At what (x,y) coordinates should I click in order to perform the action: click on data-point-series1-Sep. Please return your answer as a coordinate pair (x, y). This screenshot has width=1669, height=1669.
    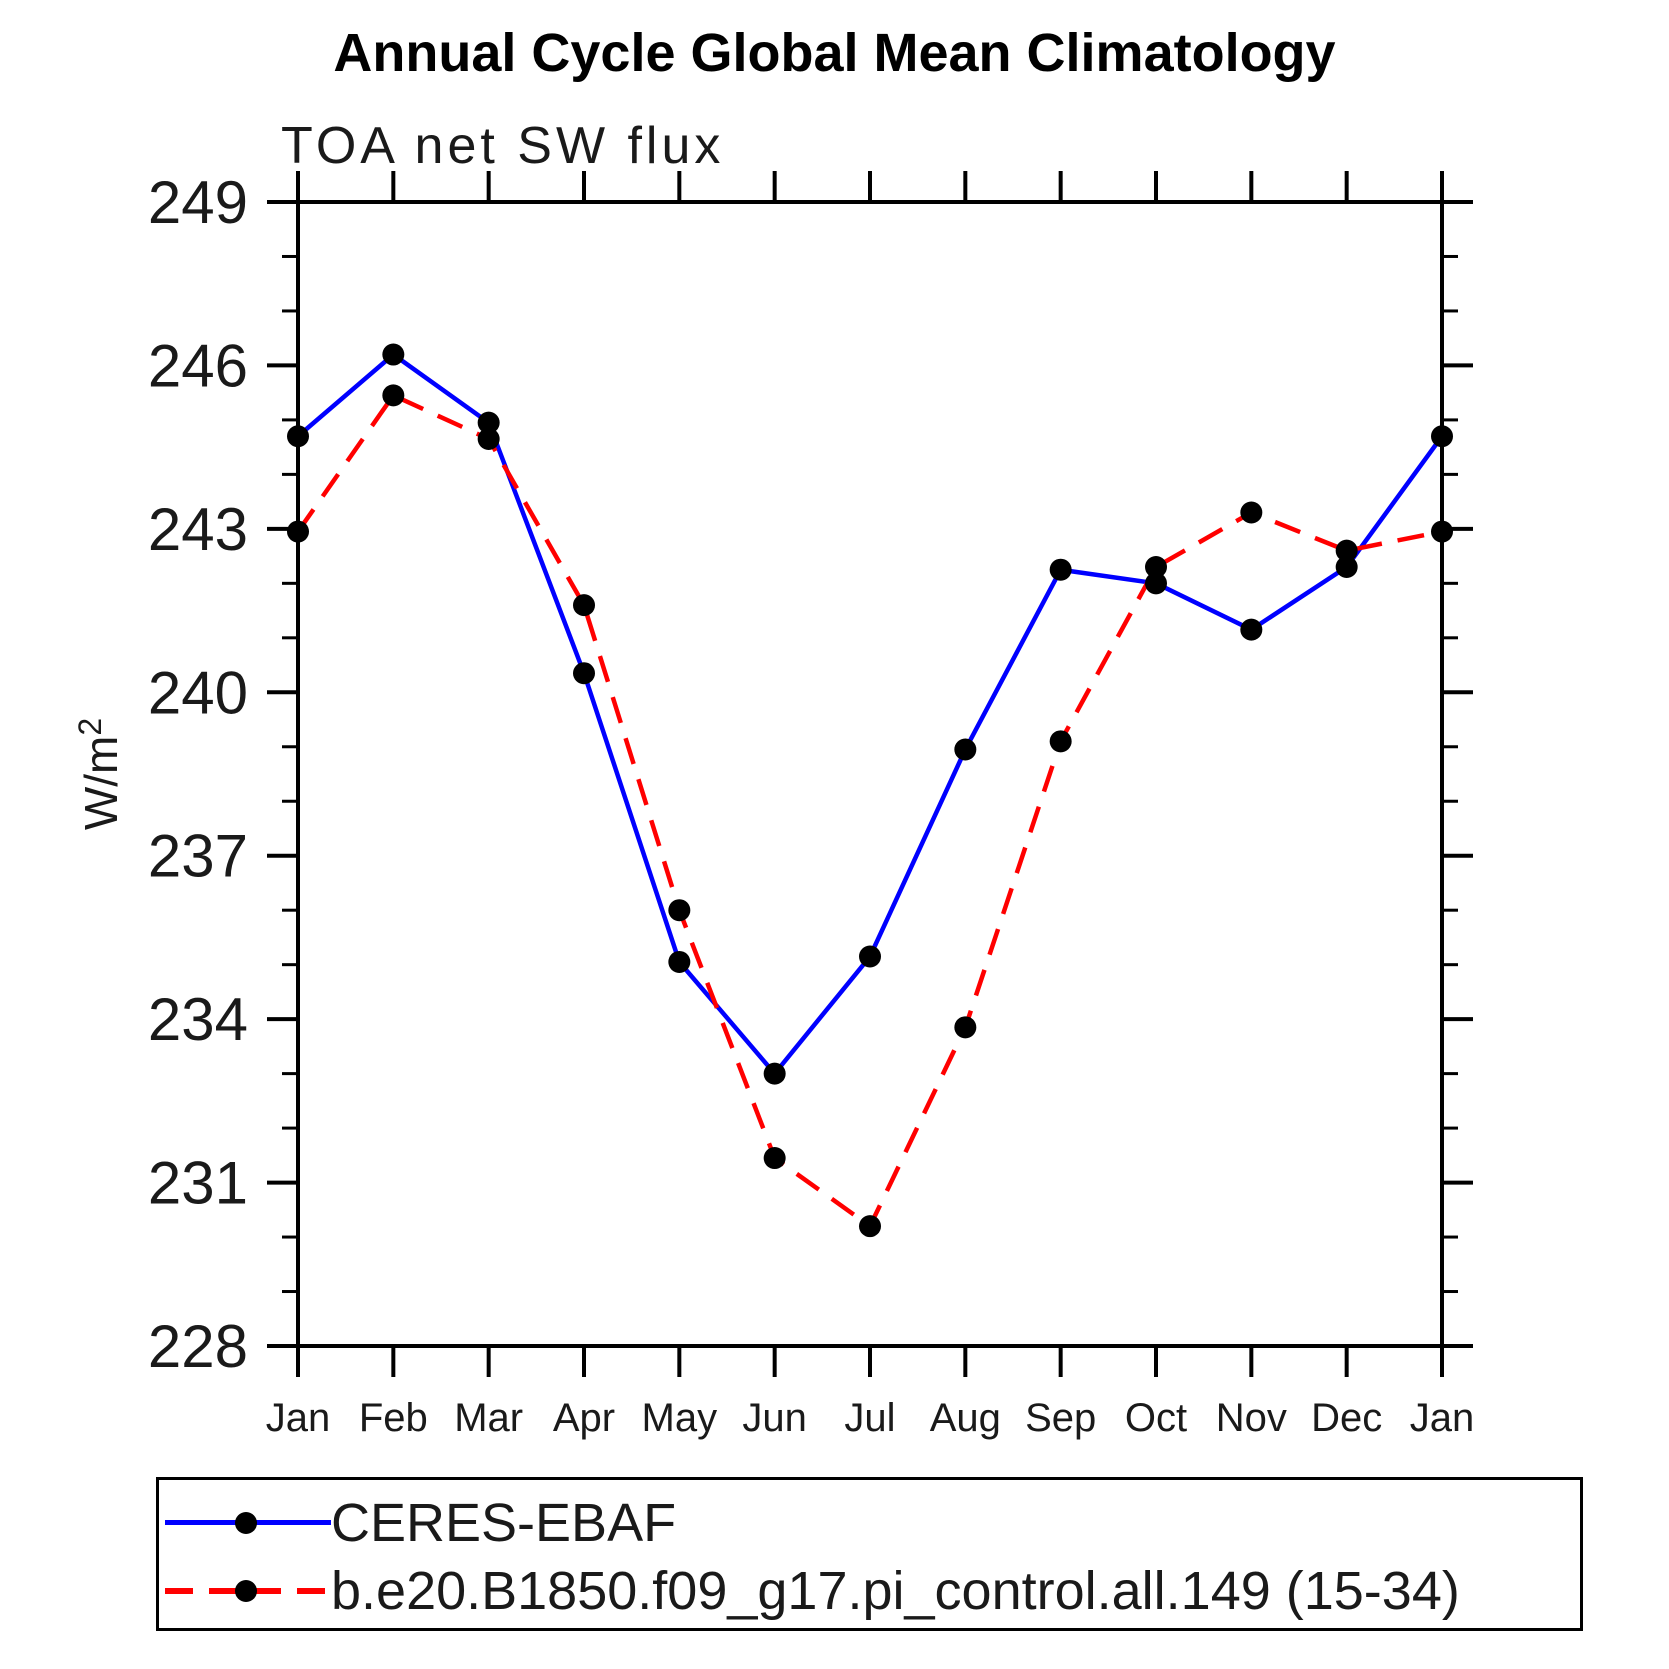
    Looking at the image, I should click on (1060, 741).